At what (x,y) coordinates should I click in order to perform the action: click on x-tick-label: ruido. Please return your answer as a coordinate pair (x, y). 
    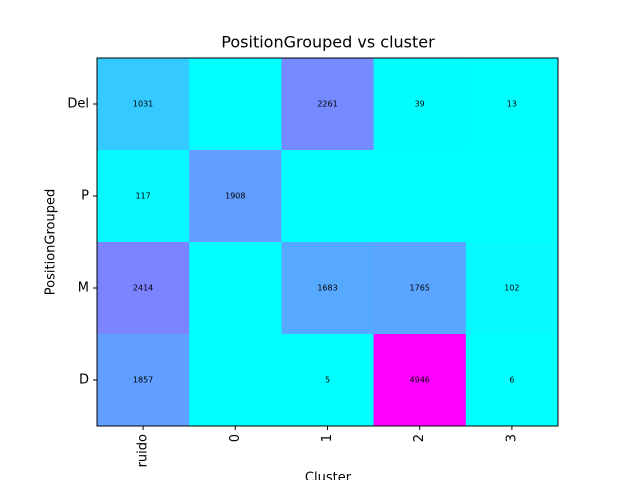
    Looking at the image, I should click on (143, 450).